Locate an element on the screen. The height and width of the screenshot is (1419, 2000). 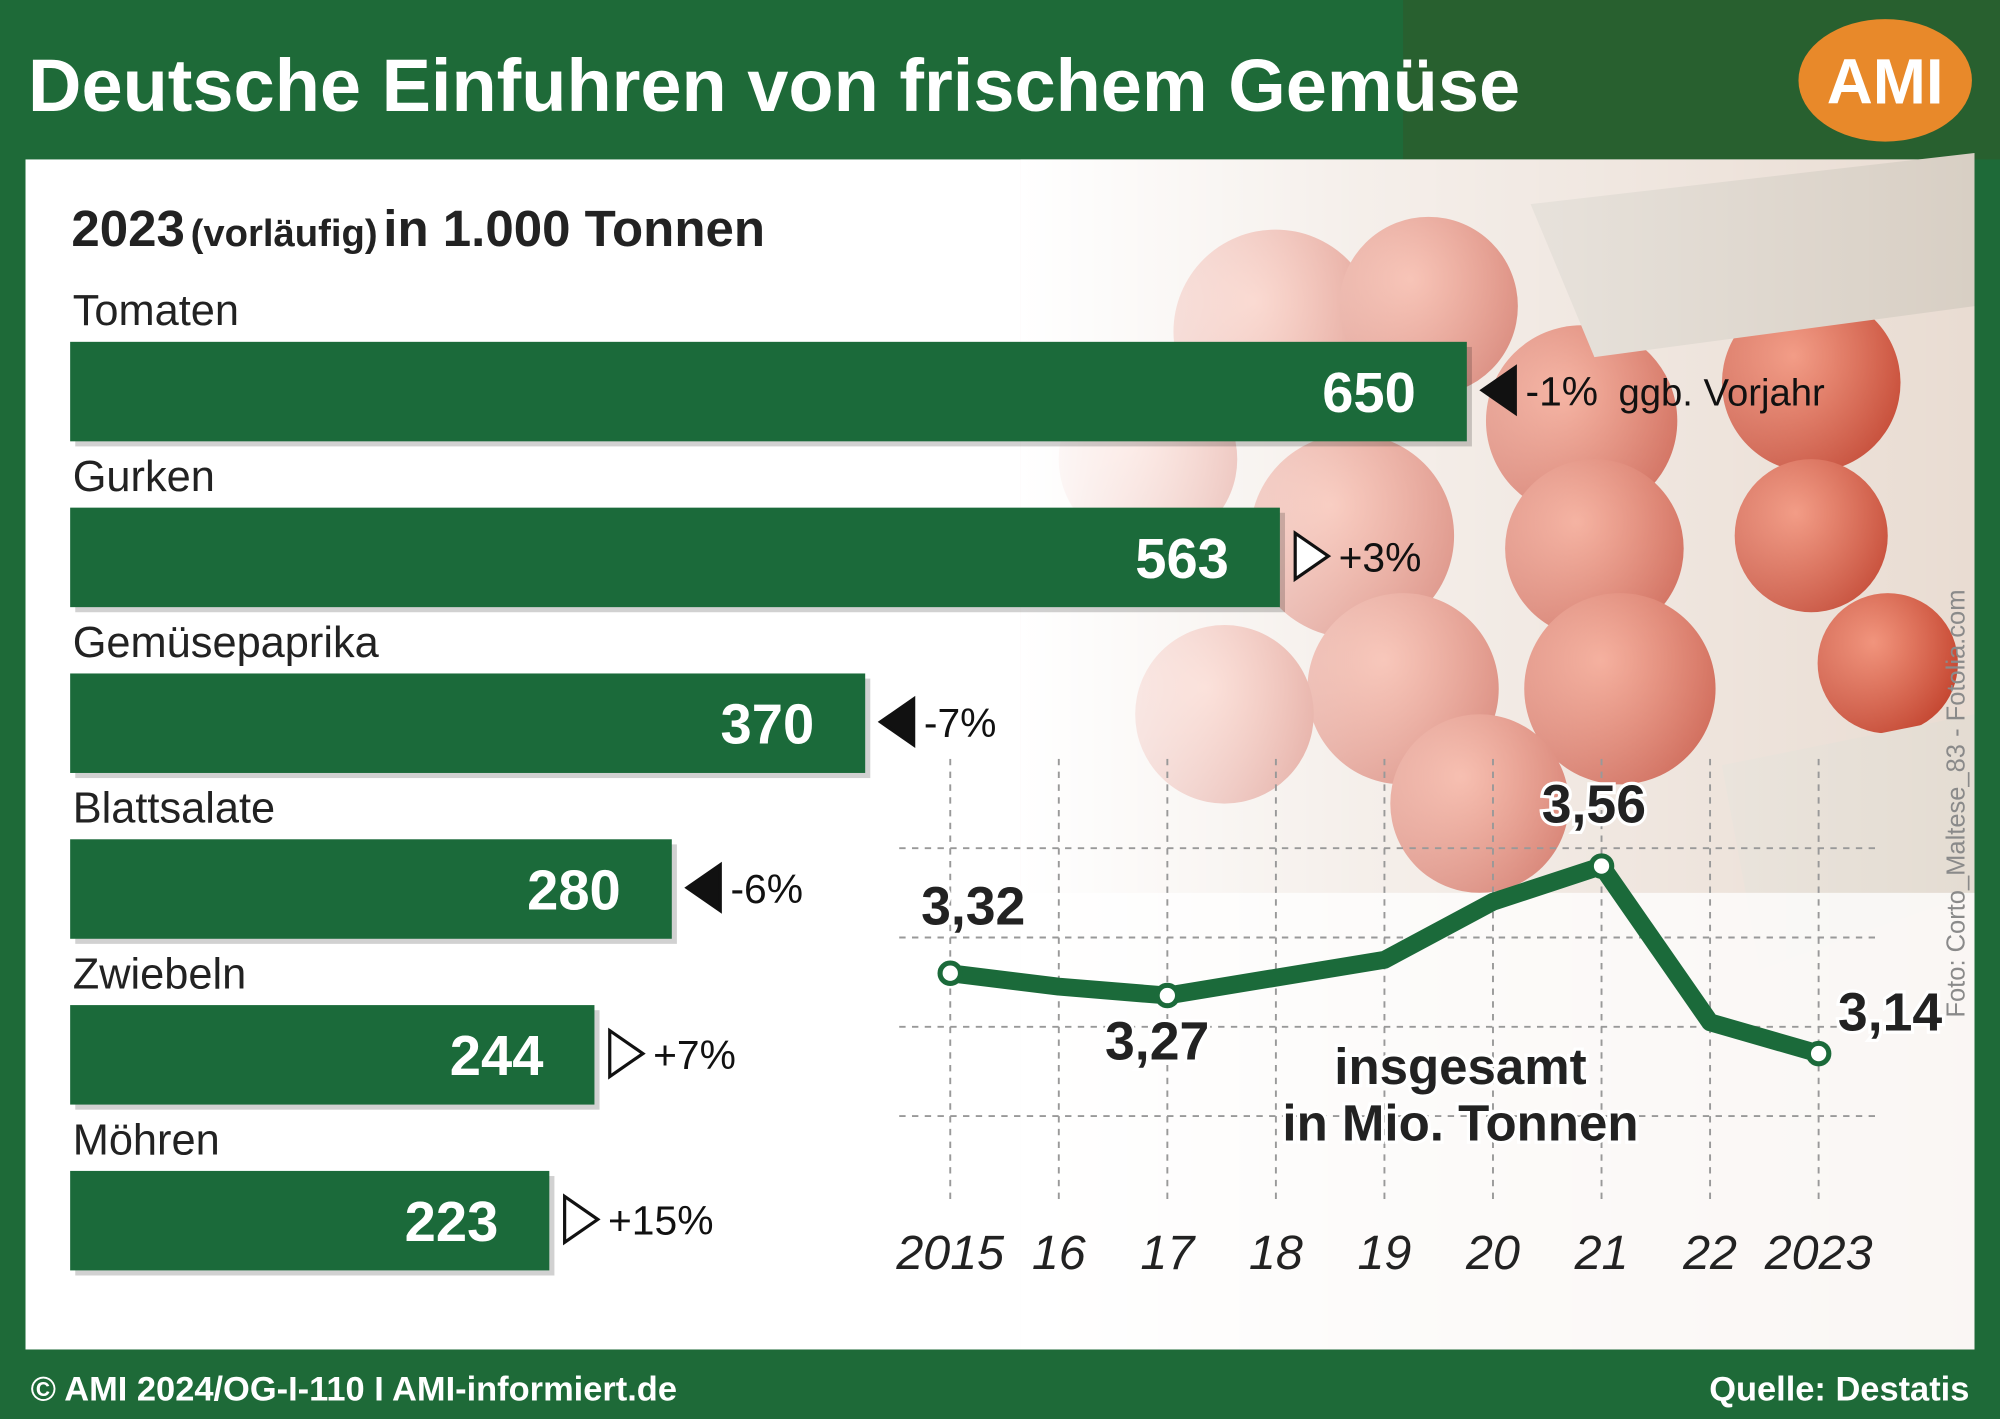
photo-credit: Foto: Corto_Maltese_83 - Fotolia.com is located at coordinates (1956, 804).